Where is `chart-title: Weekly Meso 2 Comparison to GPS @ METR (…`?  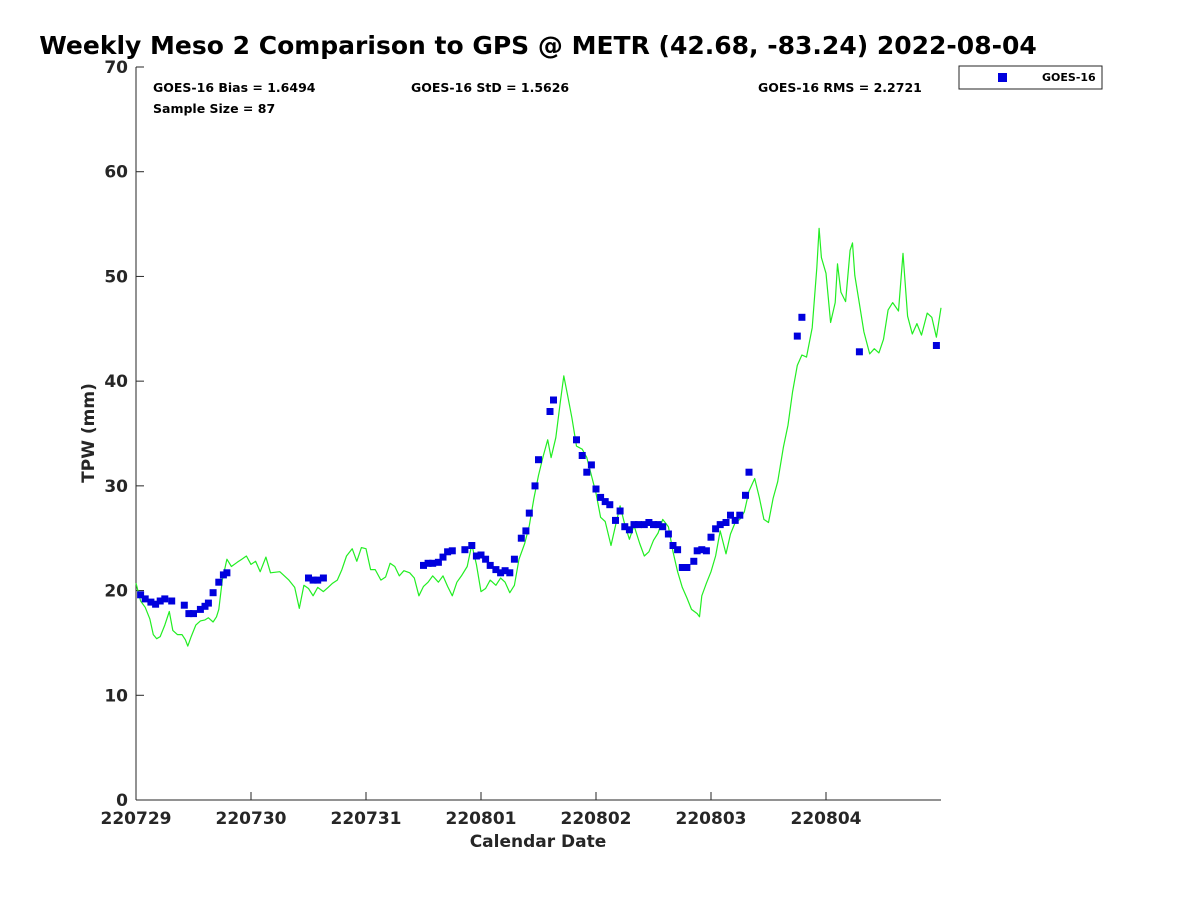 chart-title: Weekly Meso 2 Comparison to GPS @ METR (… is located at coordinates (538, 45).